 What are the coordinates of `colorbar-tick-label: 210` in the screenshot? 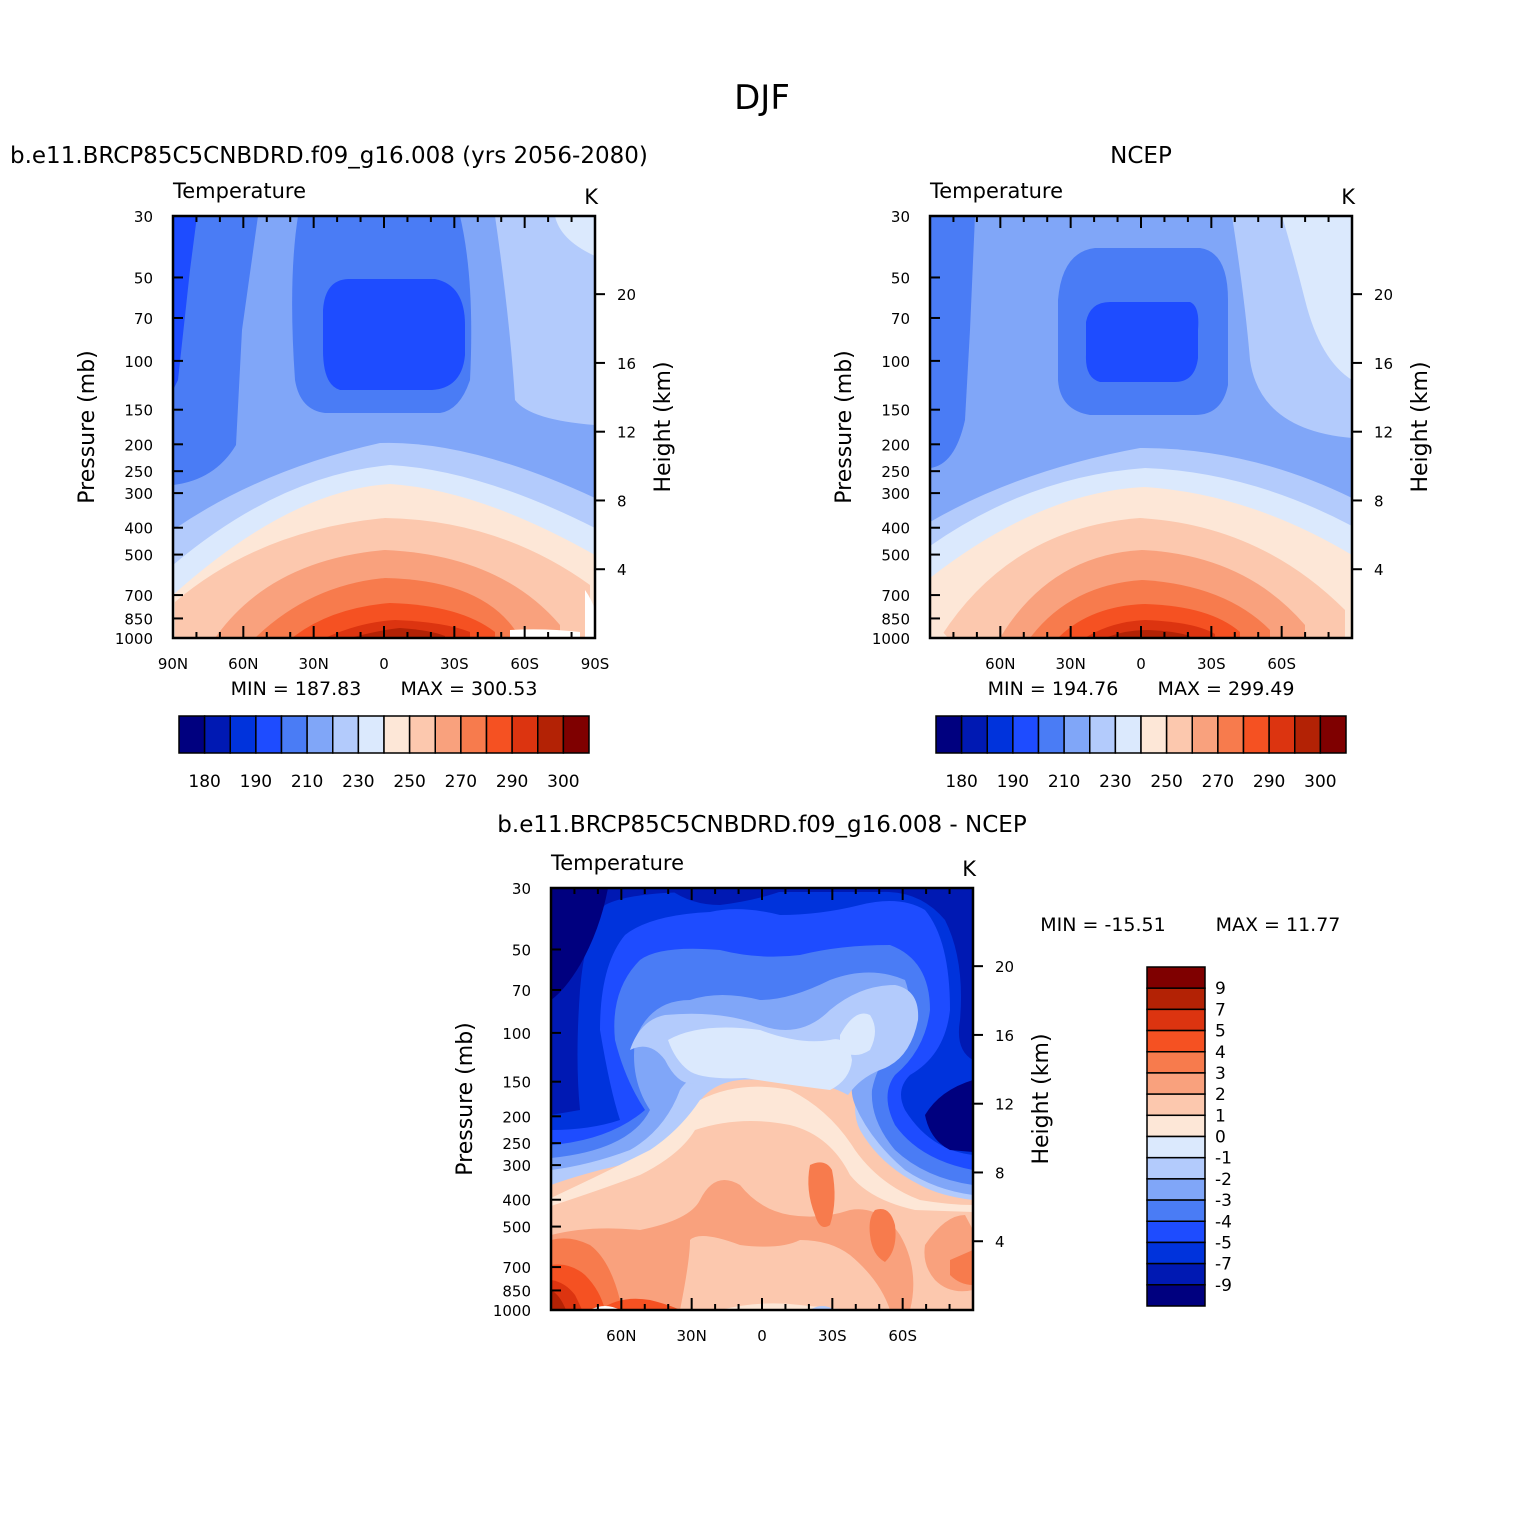 It's located at (1064, 782).